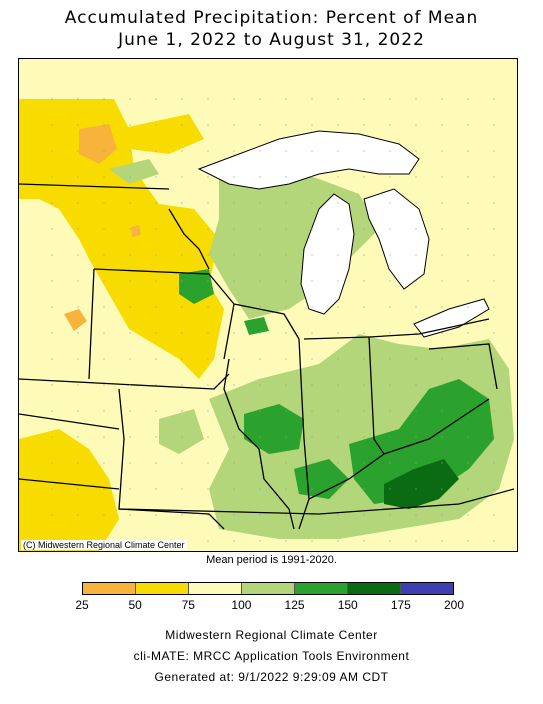 The height and width of the screenshot is (704, 543). I want to click on wet-zone-north-mn, so click(134, 171).